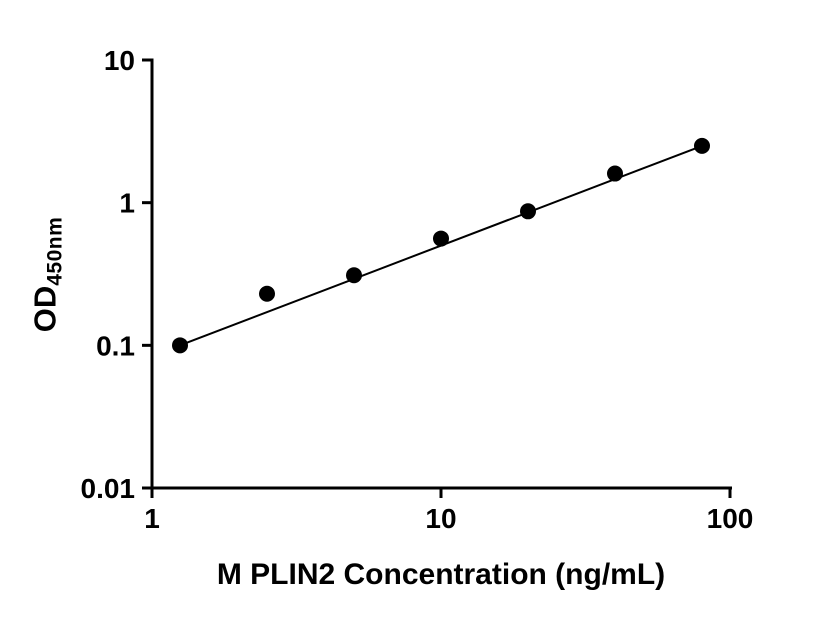  I want to click on y-tick-label: 0.01, so click(108, 488).